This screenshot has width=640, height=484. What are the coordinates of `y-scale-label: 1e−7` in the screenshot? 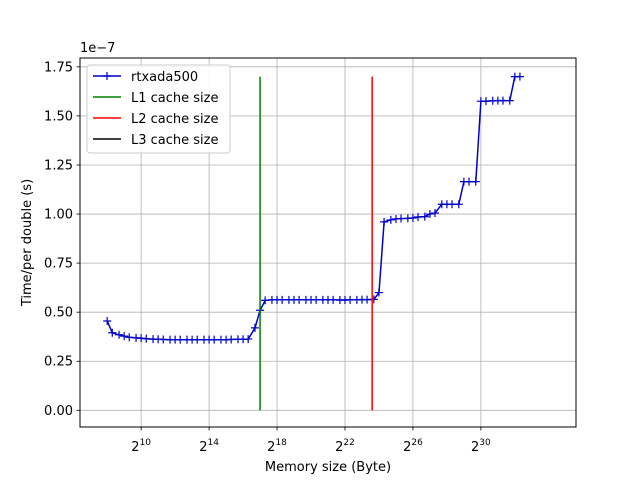 It's located at (97, 48).